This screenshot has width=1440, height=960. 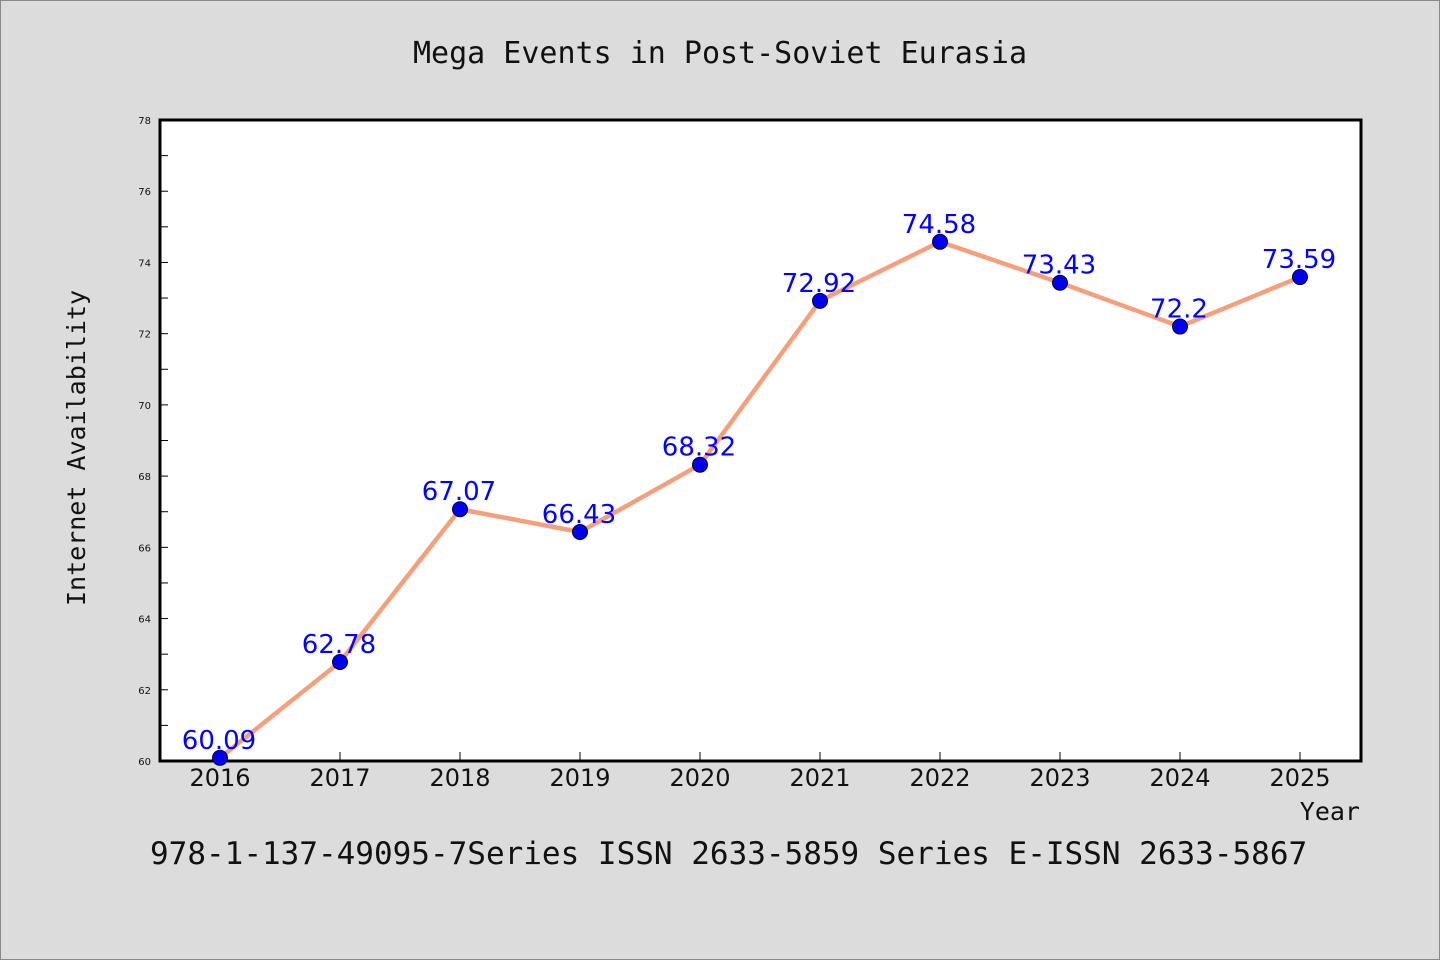 What do you see at coordinates (219, 741) in the screenshot?
I see `data-value-label: 60.09` at bounding box center [219, 741].